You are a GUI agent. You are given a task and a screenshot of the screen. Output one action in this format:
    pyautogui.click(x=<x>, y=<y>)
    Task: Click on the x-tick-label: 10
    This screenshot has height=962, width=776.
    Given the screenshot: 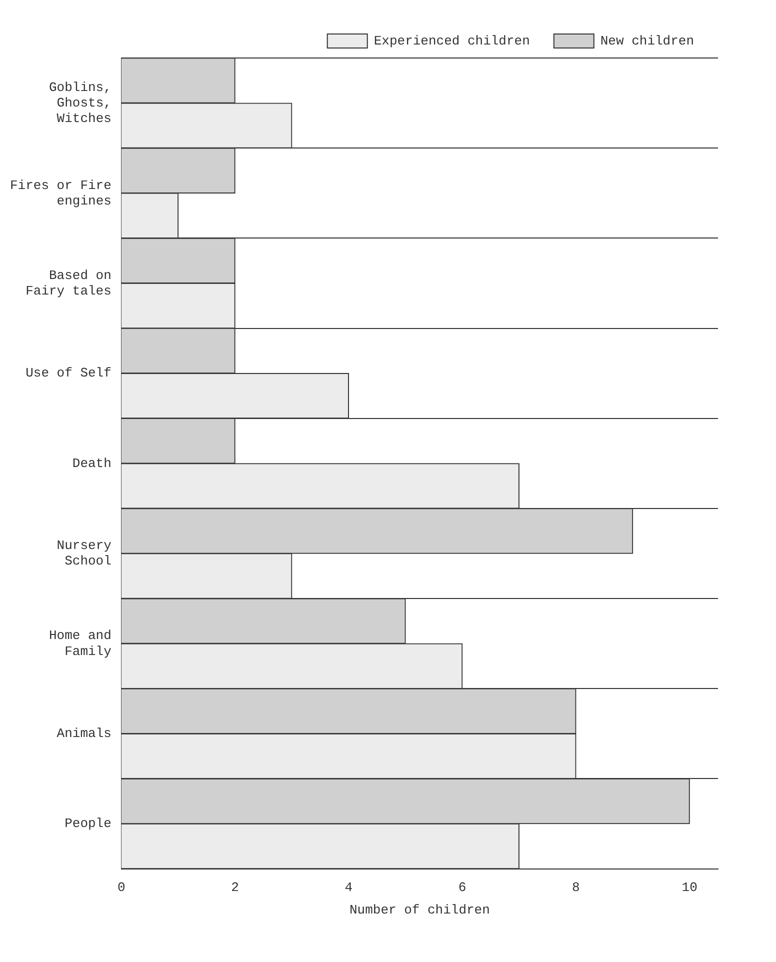 What is the action you would take?
    pyautogui.click(x=690, y=888)
    